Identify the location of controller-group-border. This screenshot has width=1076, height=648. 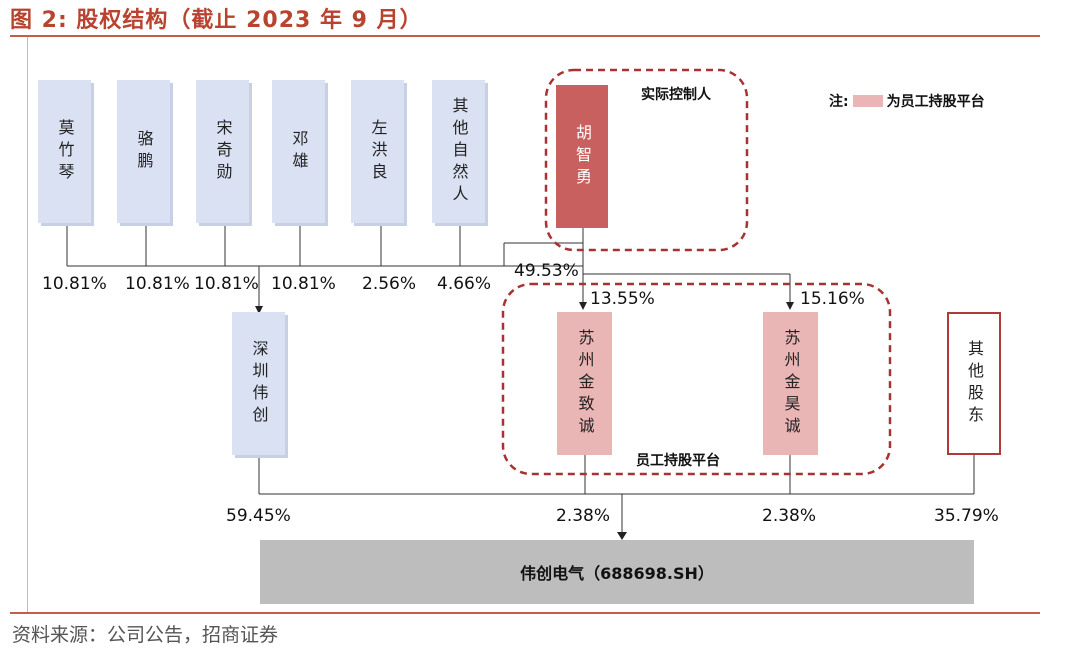
(646, 160).